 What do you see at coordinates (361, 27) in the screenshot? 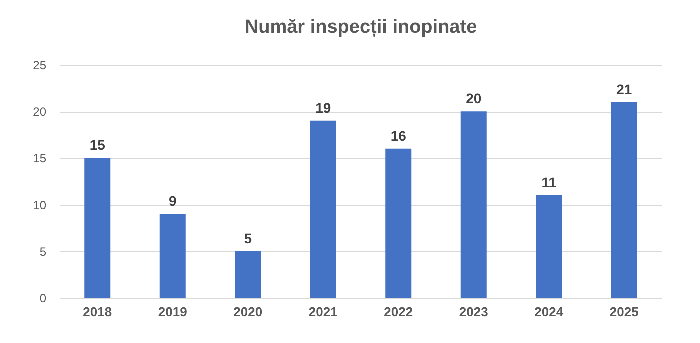
I see `chart-title: Număr inspecții inopinate` at bounding box center [361, 27].